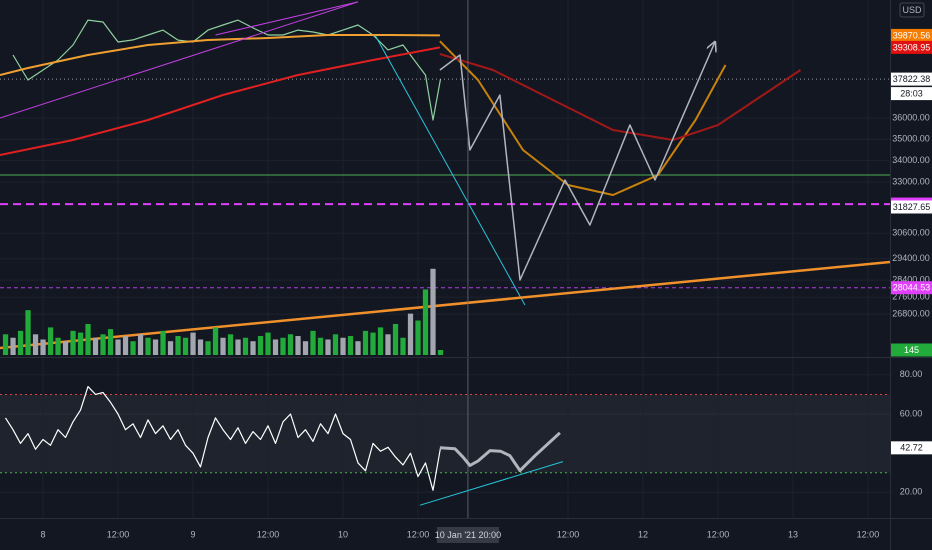 This screenshot has height=550, width=932. What do you see at coordinates (643, 534) in the screenshot?
I see `x-tick-label: 12` at bounding box center [643, 534].